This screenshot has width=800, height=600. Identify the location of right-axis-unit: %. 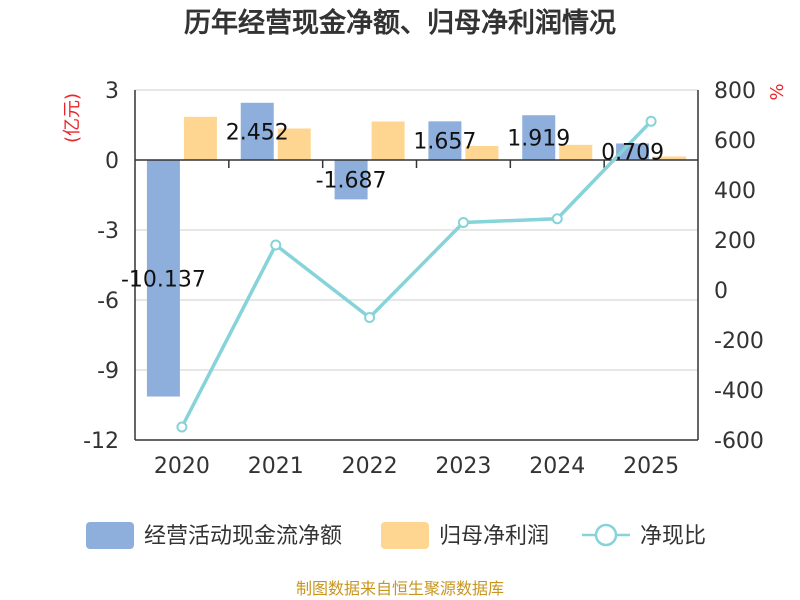
(777, 91).